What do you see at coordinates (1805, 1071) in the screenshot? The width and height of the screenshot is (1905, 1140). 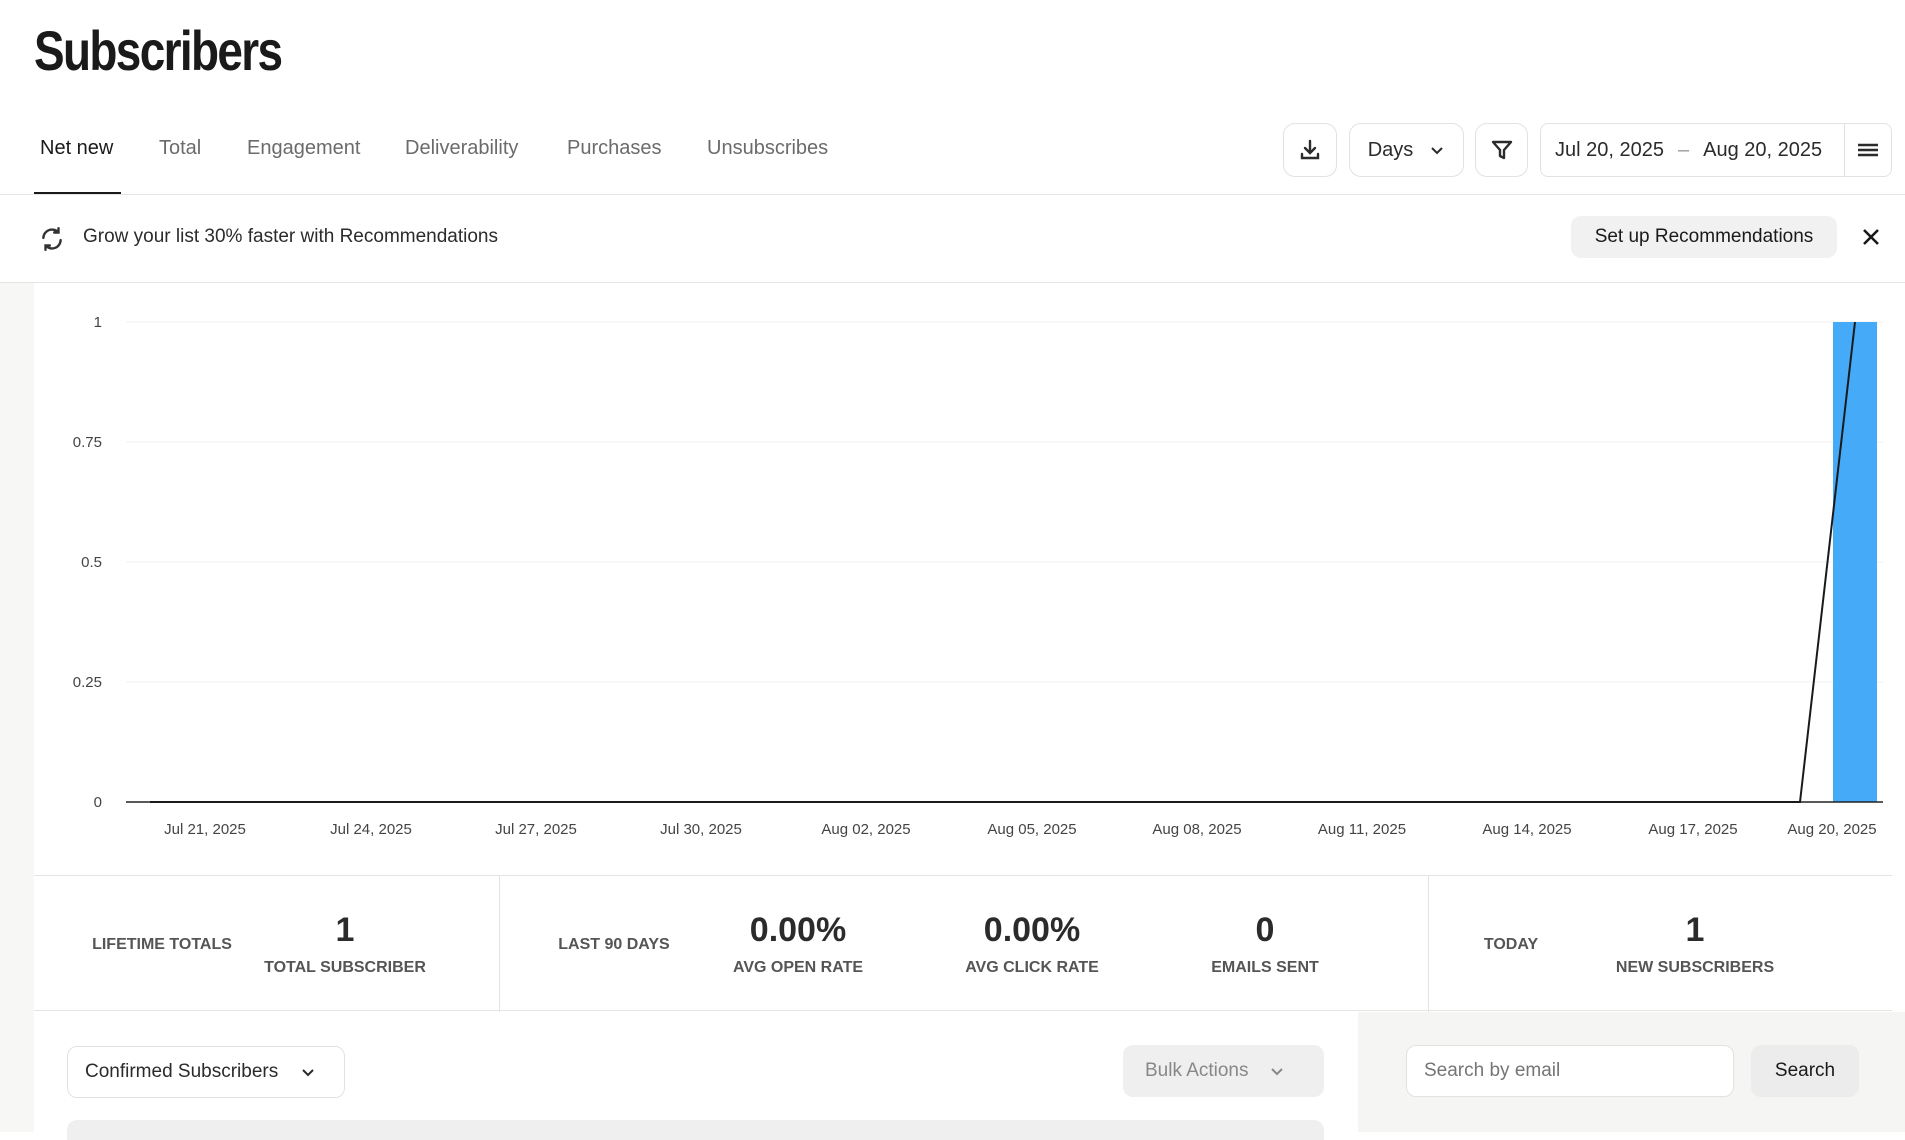 I see `search-button: Search` at bounding box center [1805, 1071].